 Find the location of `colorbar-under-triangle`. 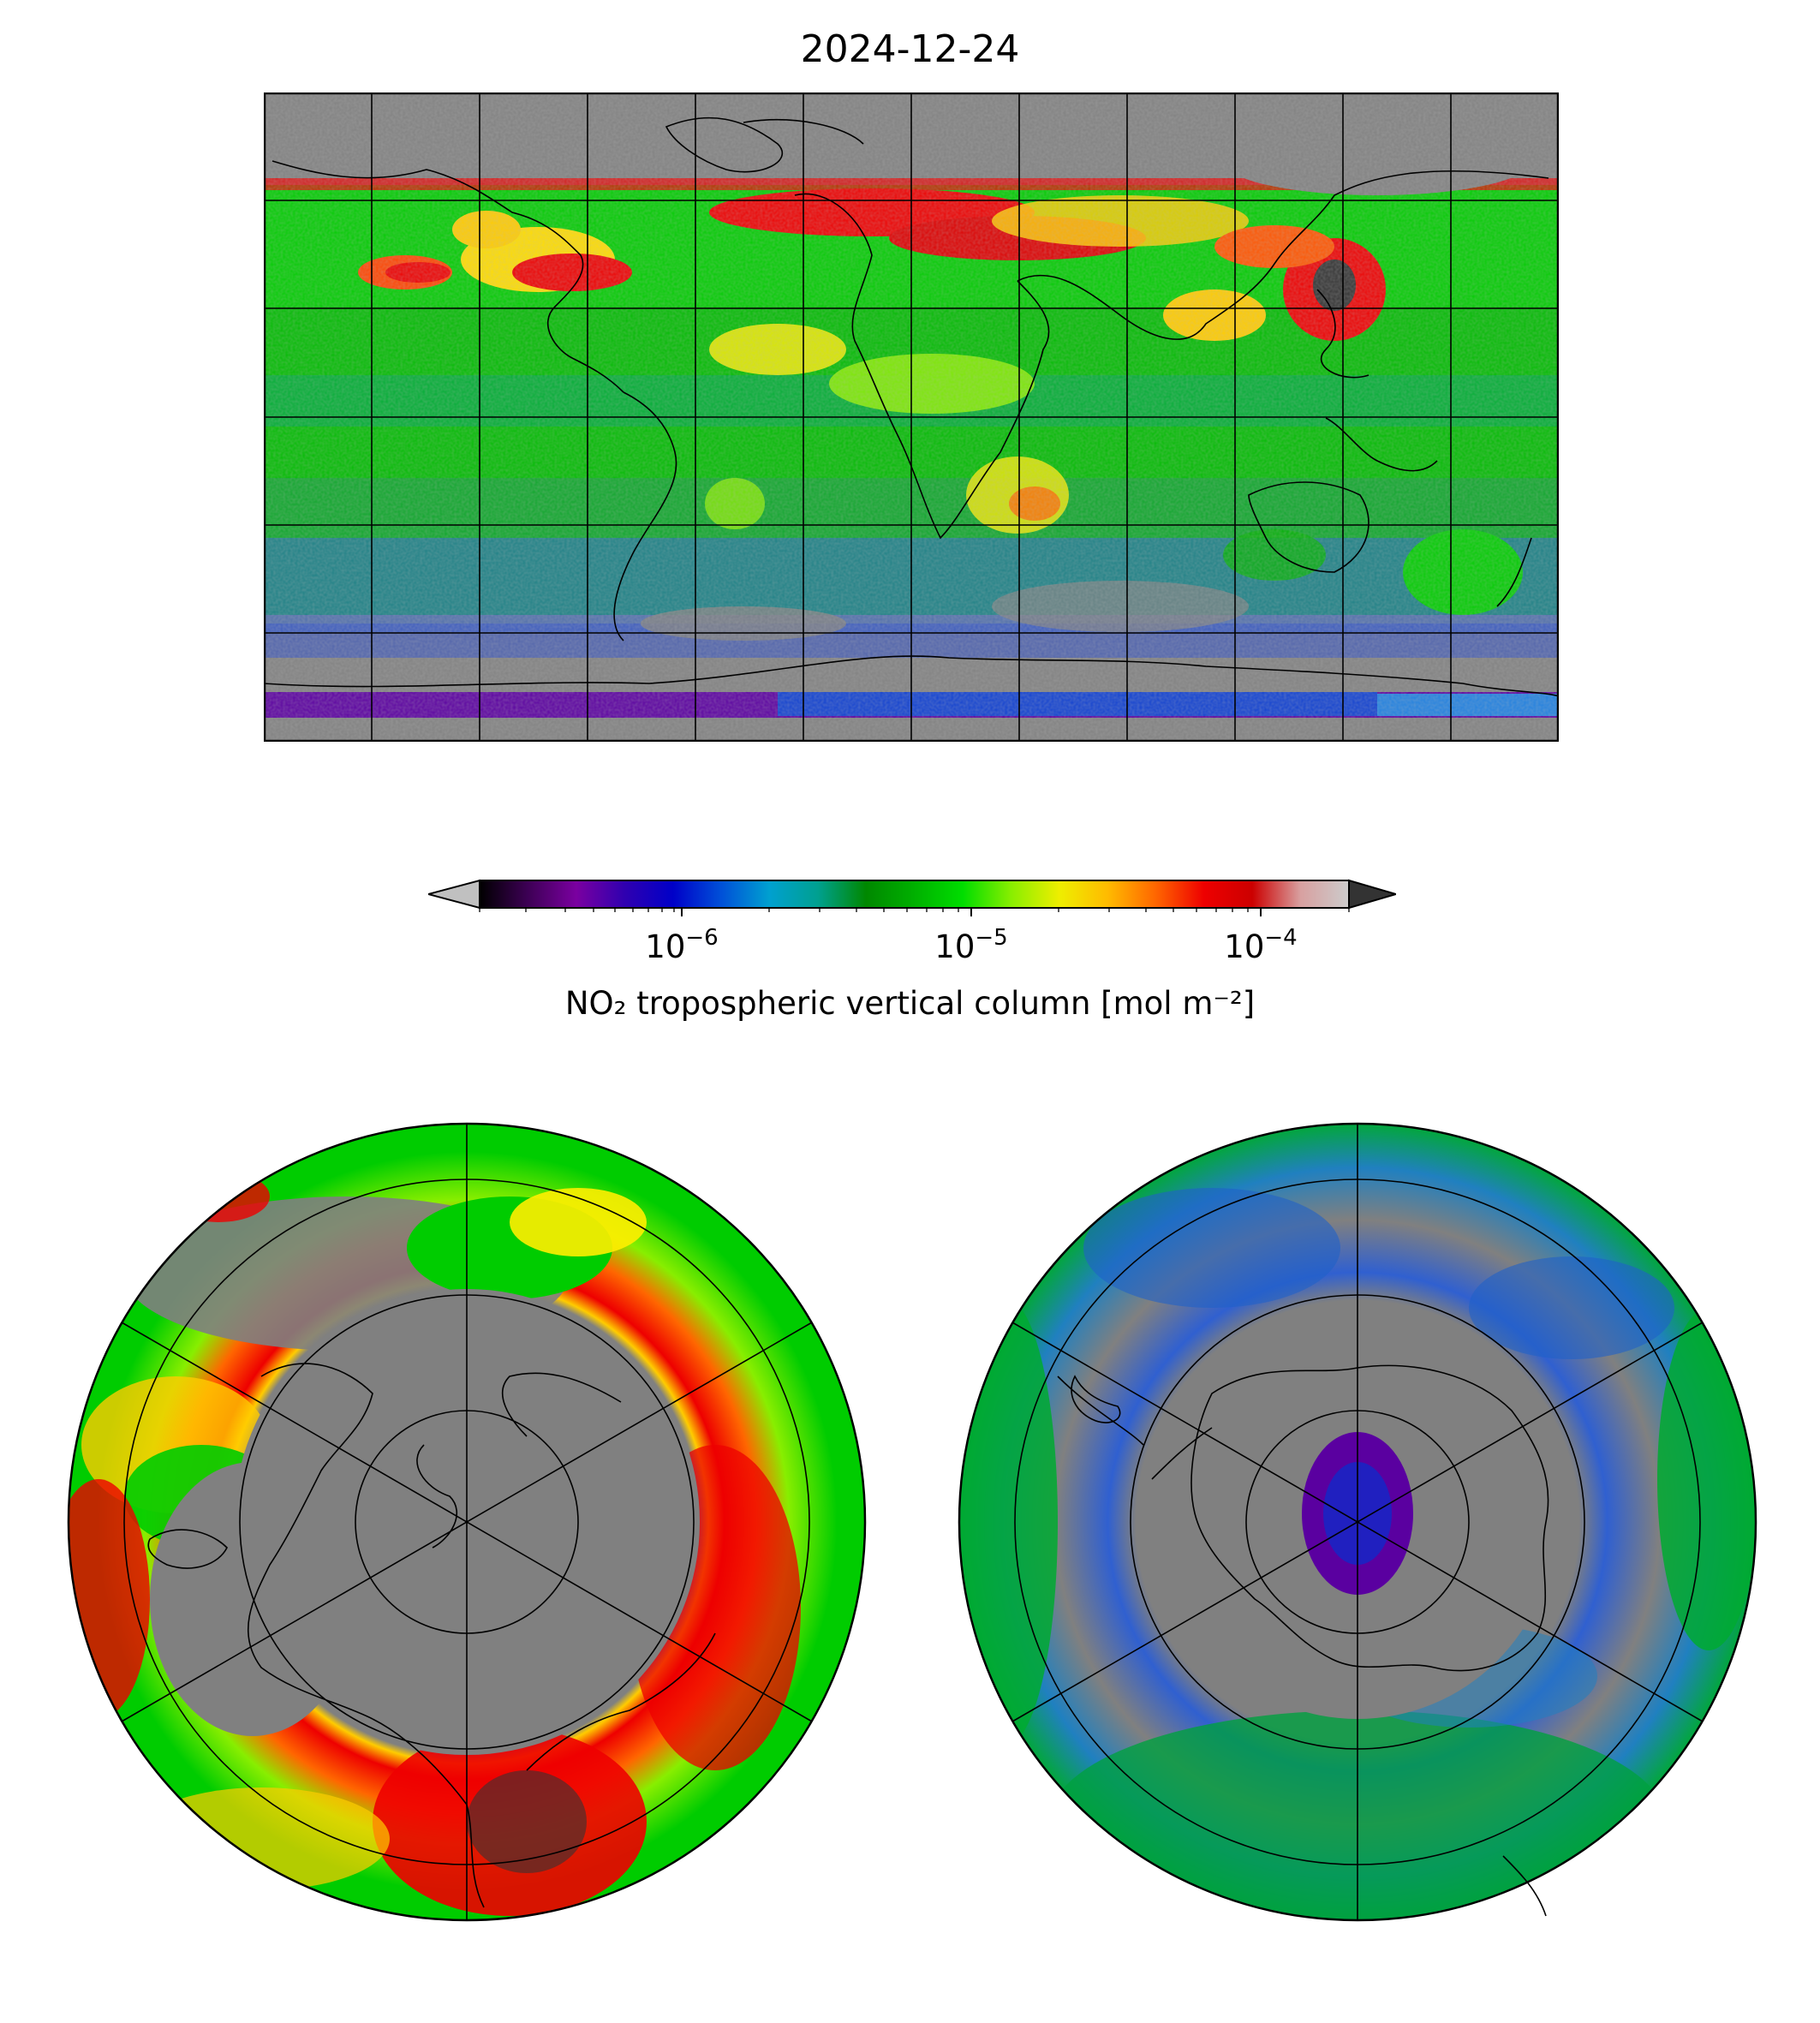

colorbar-under-triangle is located at coordinates (454, 895).